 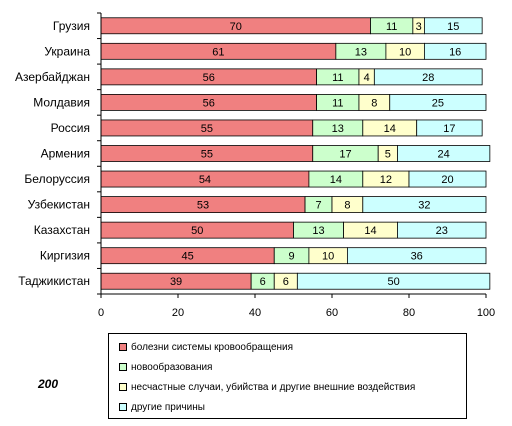 What do you see at coordinates (168, 407) in the screenshot?
I see `legend-label: другие причины` at bounding box center [168, 407].